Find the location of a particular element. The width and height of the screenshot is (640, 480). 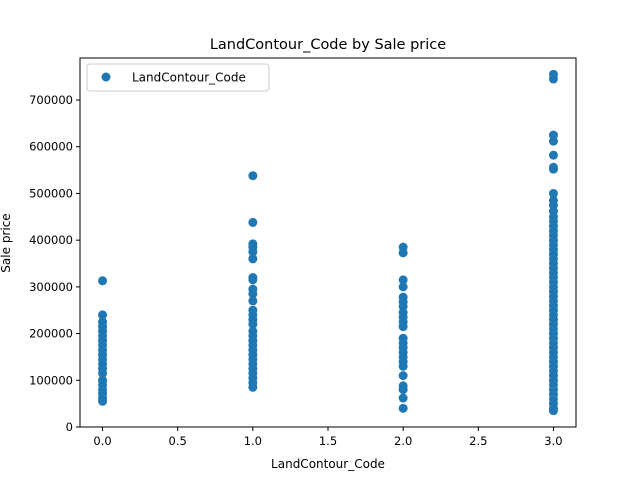

legend-box is located at coordinates (178, 77).